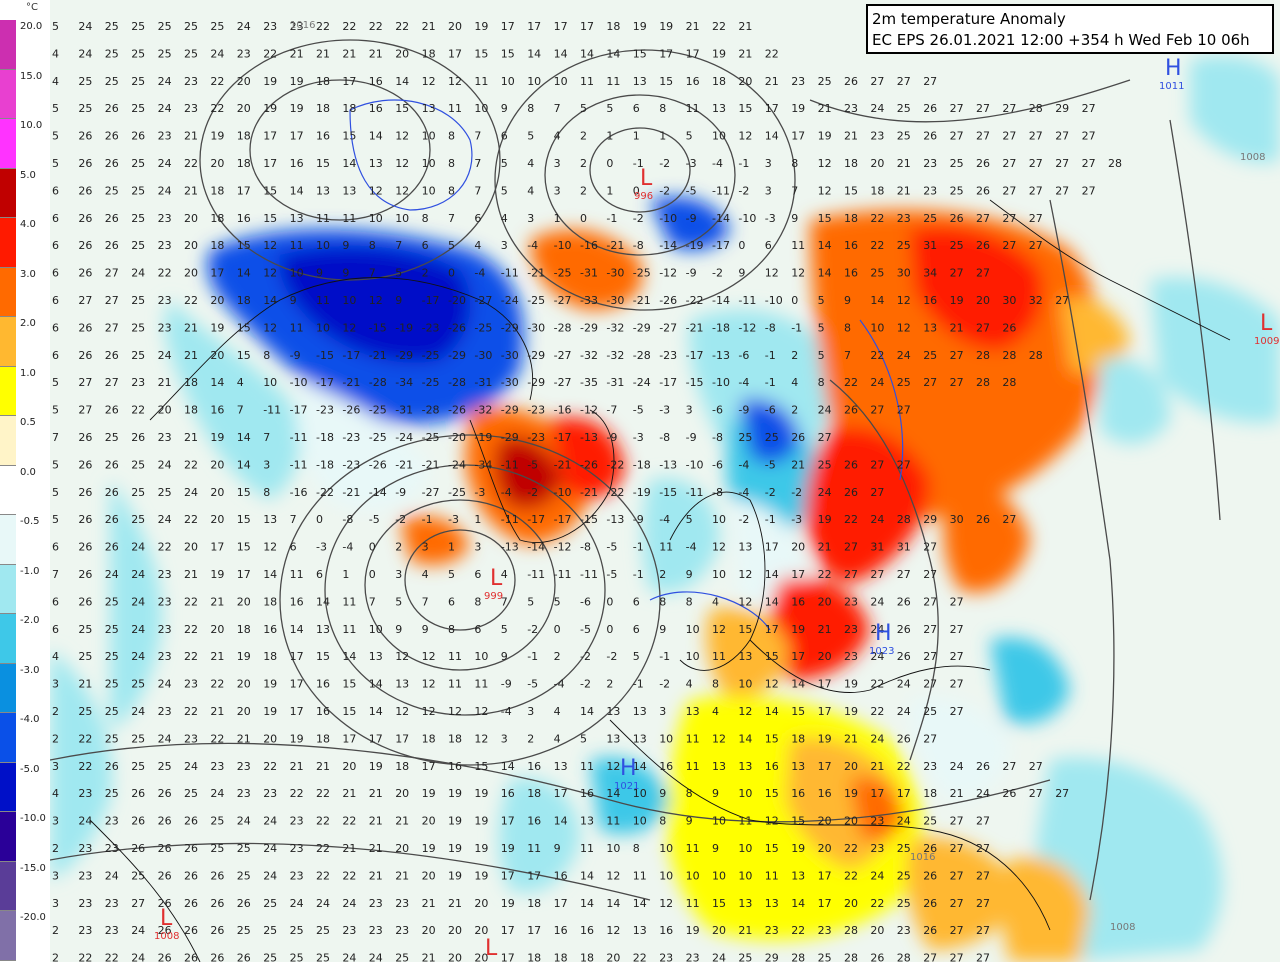  What do you see at coordinates (611, 437) in the screenshot?
I see `grid-value: -9` at bounding box center [611, 437].